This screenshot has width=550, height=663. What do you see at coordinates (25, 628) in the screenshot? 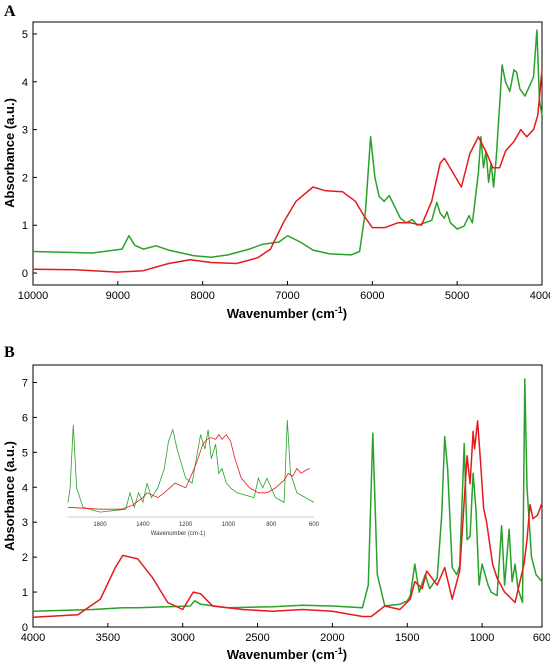
I see `panel-b-y-tick-label: 0` at bounding box center [25, 628].